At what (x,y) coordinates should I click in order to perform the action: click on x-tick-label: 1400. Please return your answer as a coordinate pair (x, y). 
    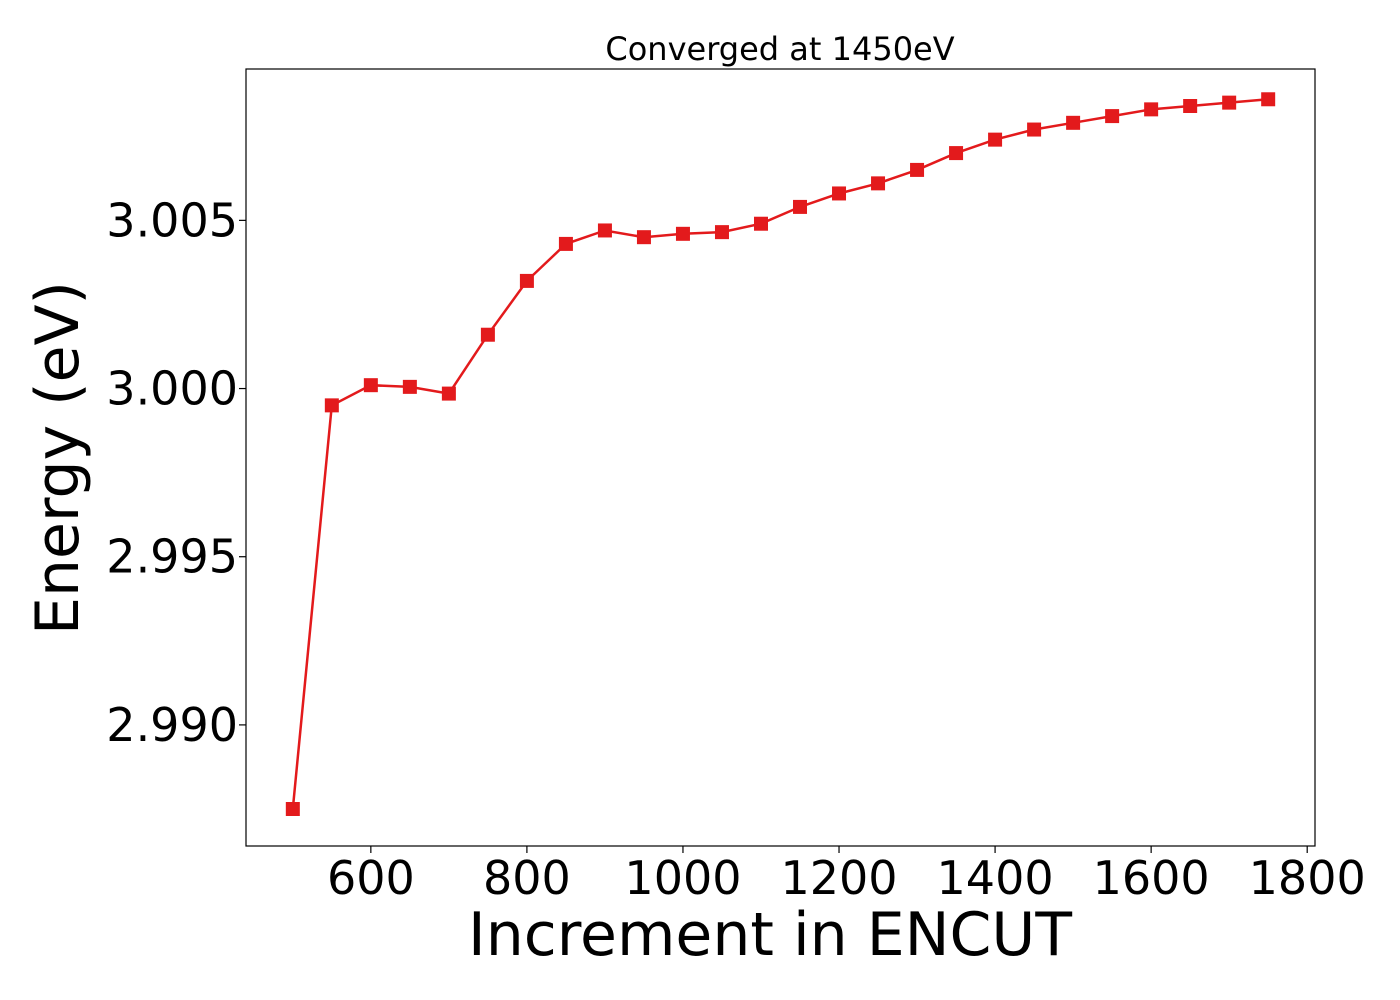
    Looking at the image, I should click on (995, 878).